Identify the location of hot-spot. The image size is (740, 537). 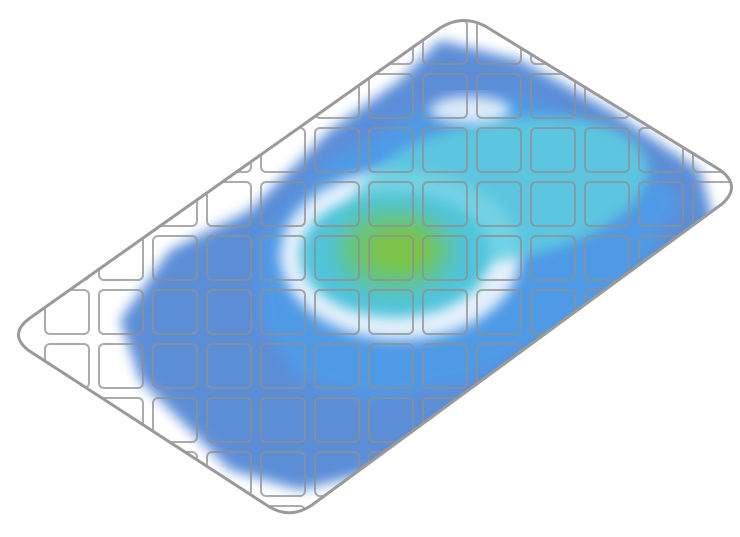
(400, 250).